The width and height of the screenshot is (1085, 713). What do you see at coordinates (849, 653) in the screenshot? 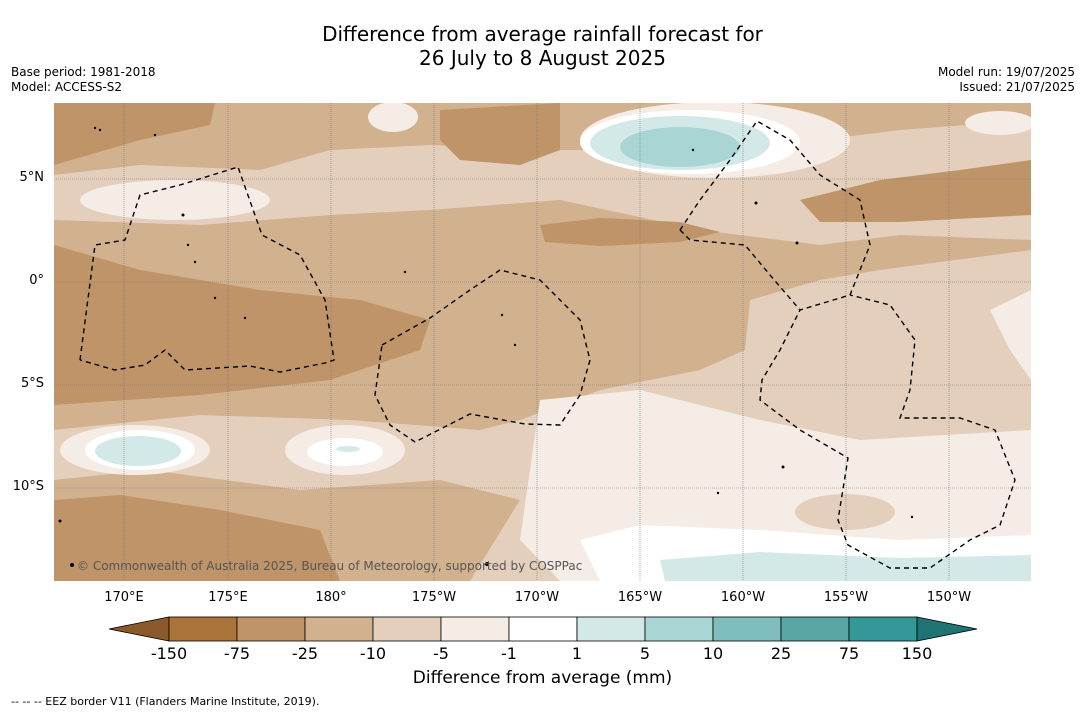
I see `colorbar-tick-label: 75` at bounding box center [849, 653].